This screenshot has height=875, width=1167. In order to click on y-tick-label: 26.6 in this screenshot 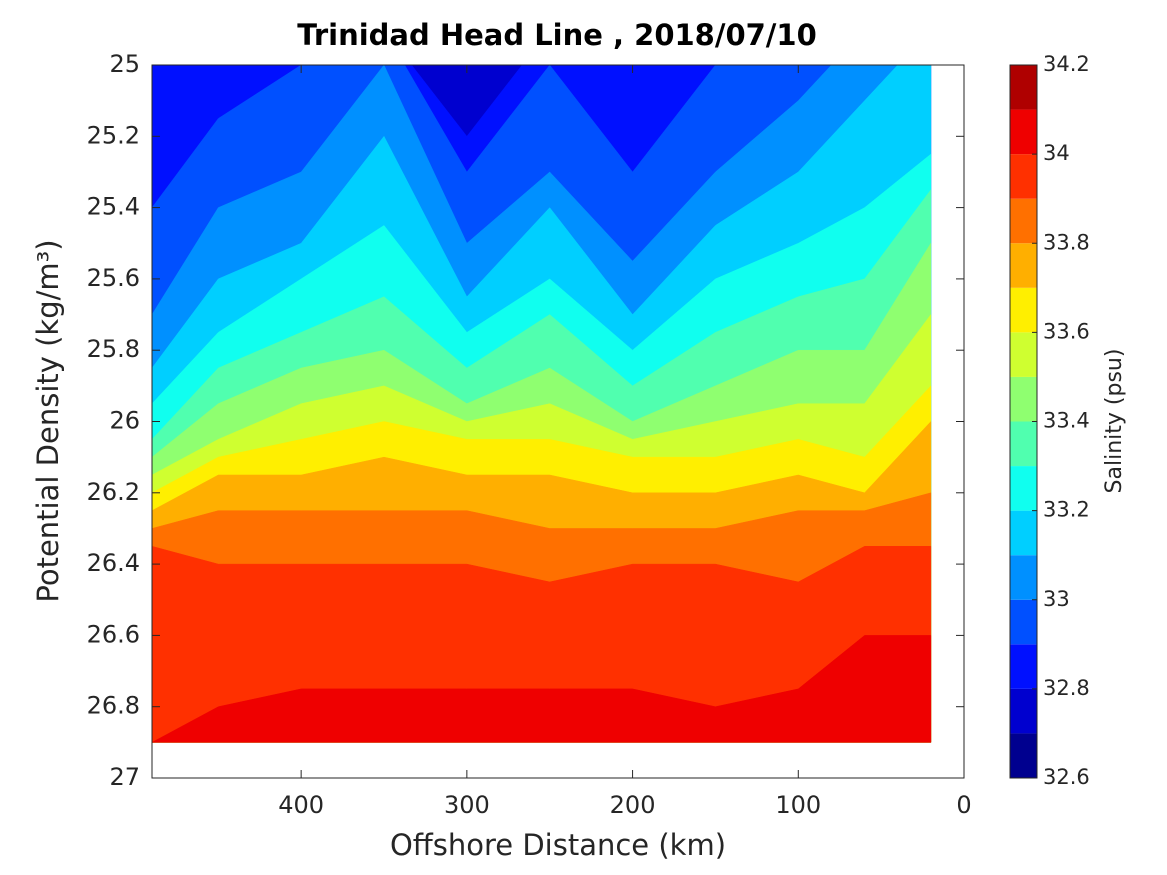, I will do `click(113, 634)`.